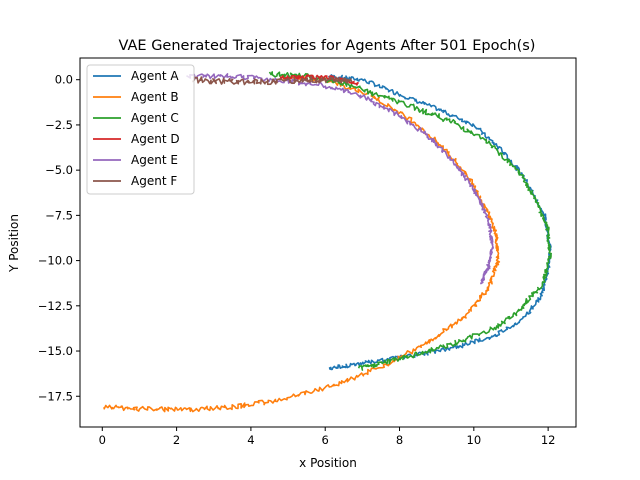  What do you see at coordinates (55, 396) in the screenshot?
I see `y-tick-label: −17.5` at bounding box center [55, 396].